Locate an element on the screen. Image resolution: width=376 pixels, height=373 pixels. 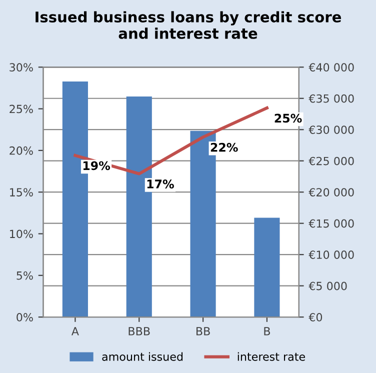
data-label: 19% is located at coordinates (96, 165).